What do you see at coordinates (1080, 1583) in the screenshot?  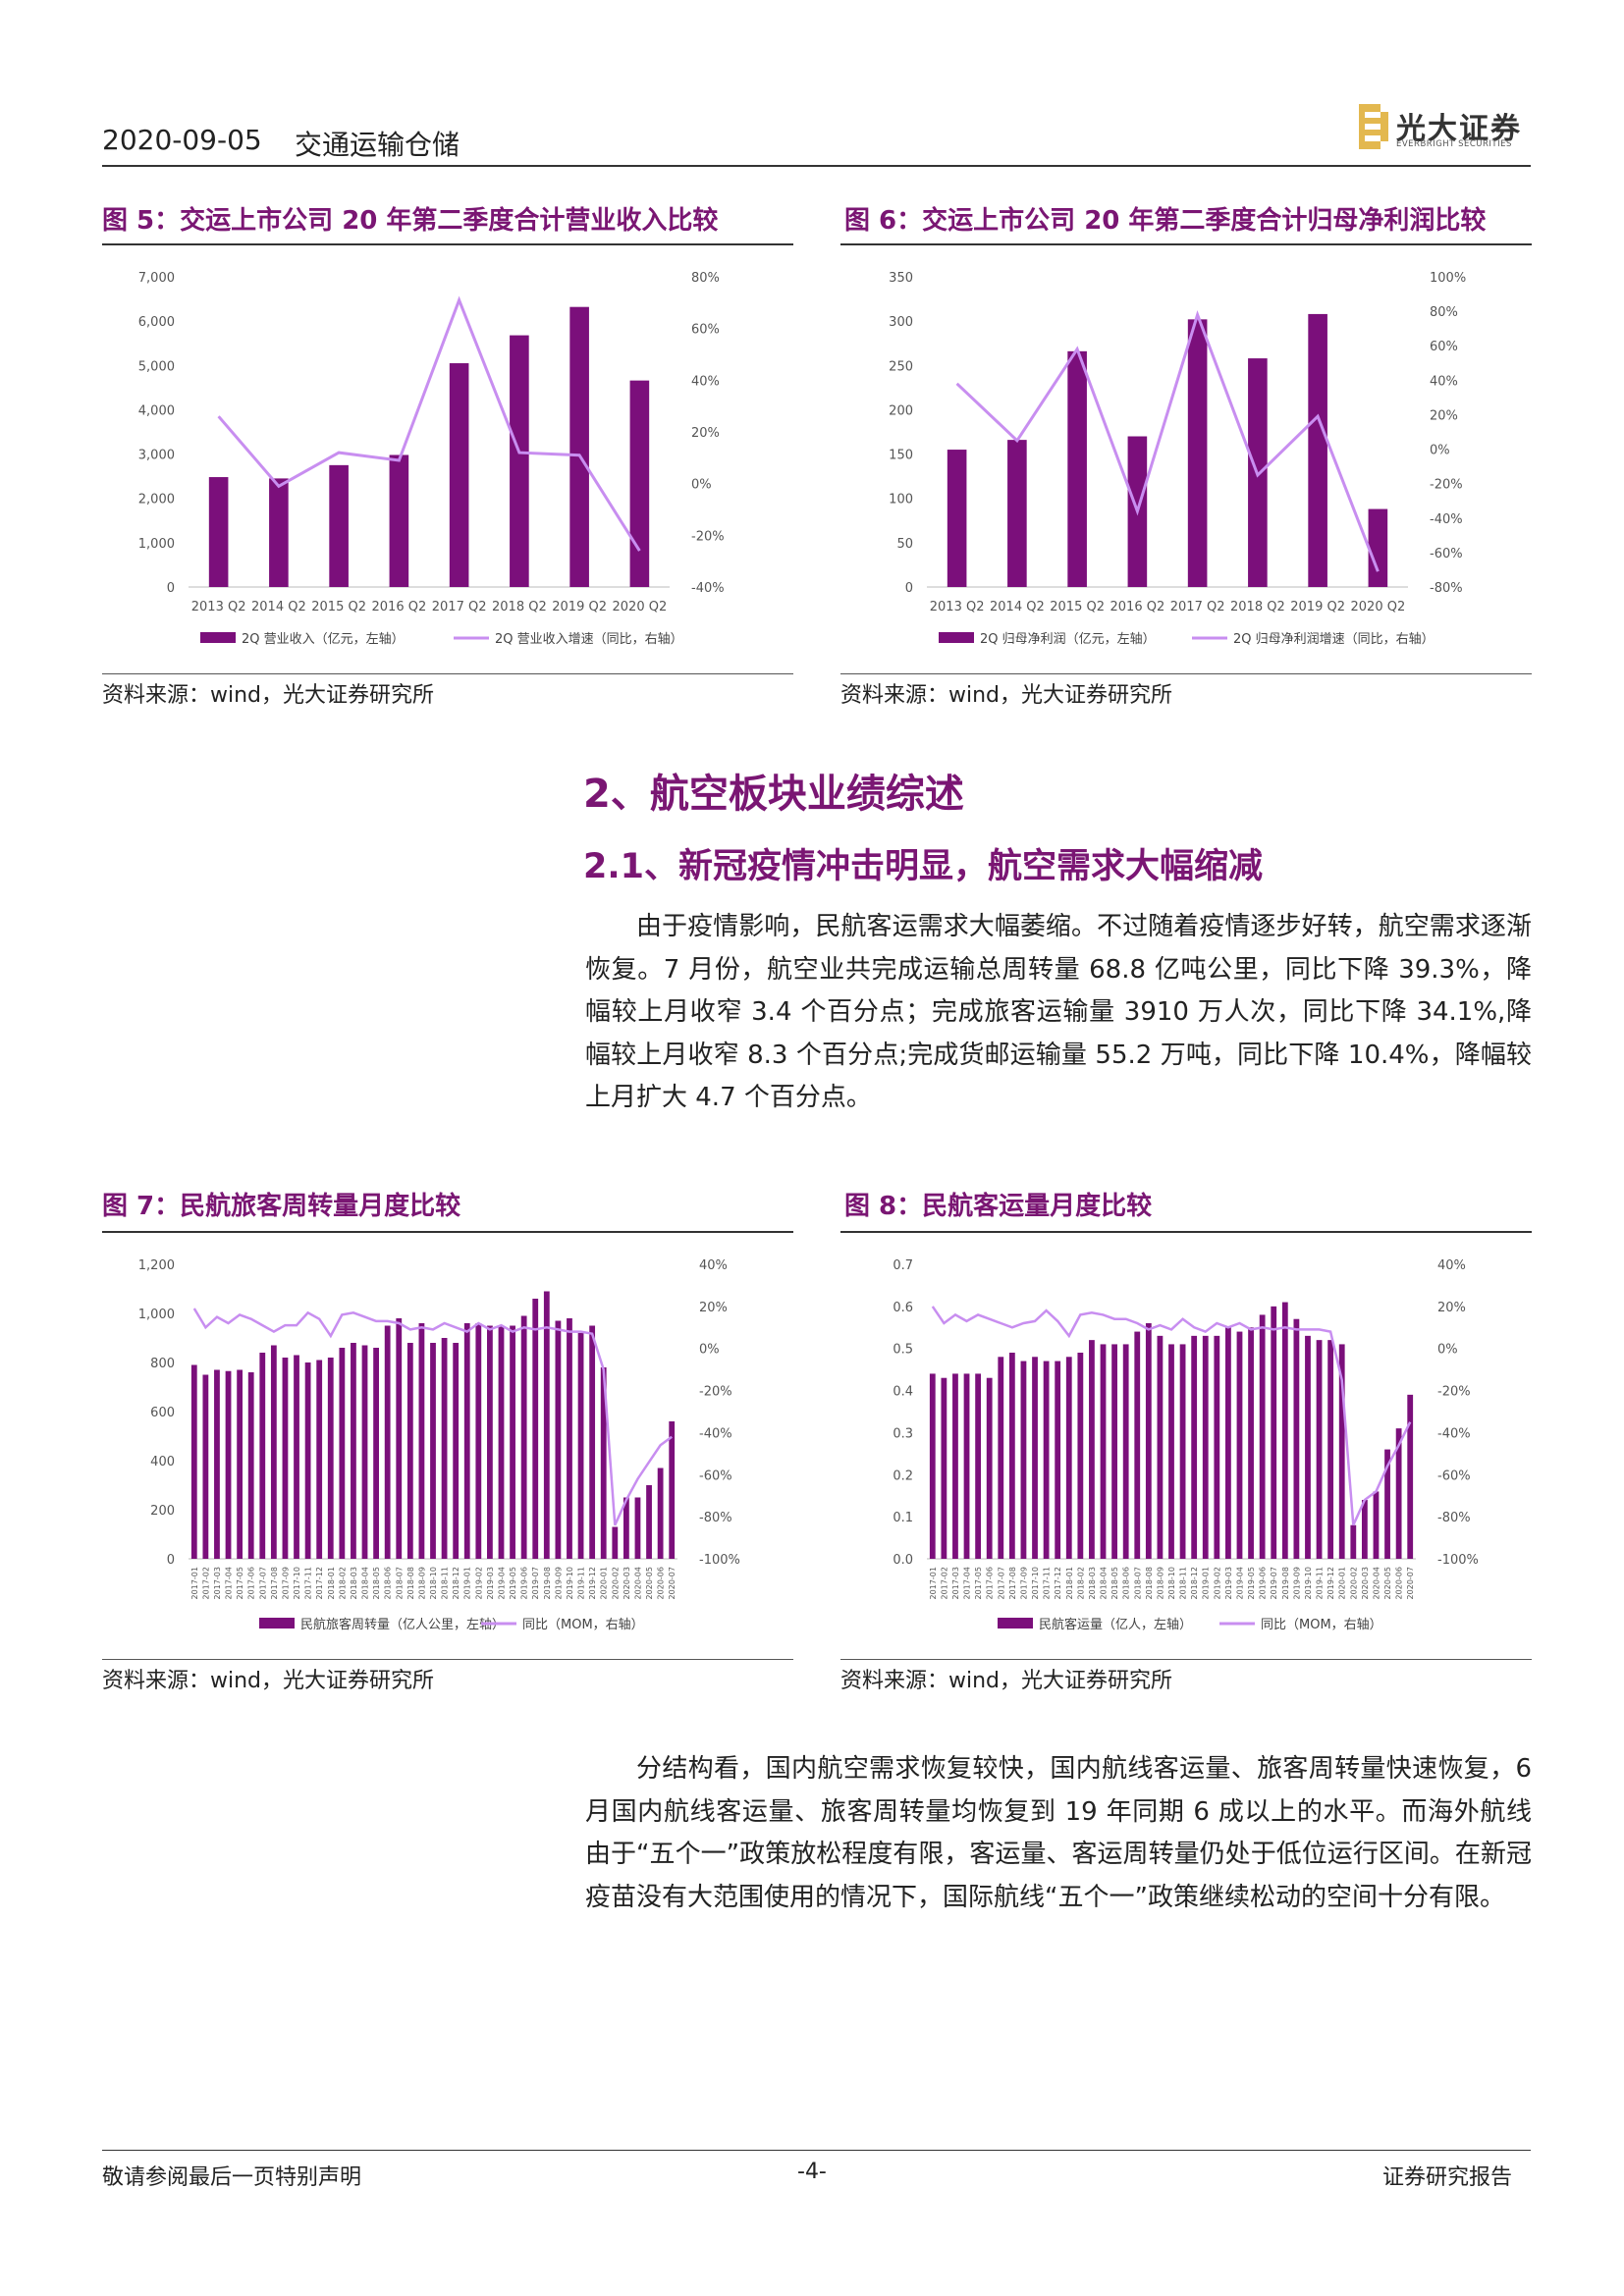 I see `x-tick-label: 2018-02` at bounding box center [1080, 1583].